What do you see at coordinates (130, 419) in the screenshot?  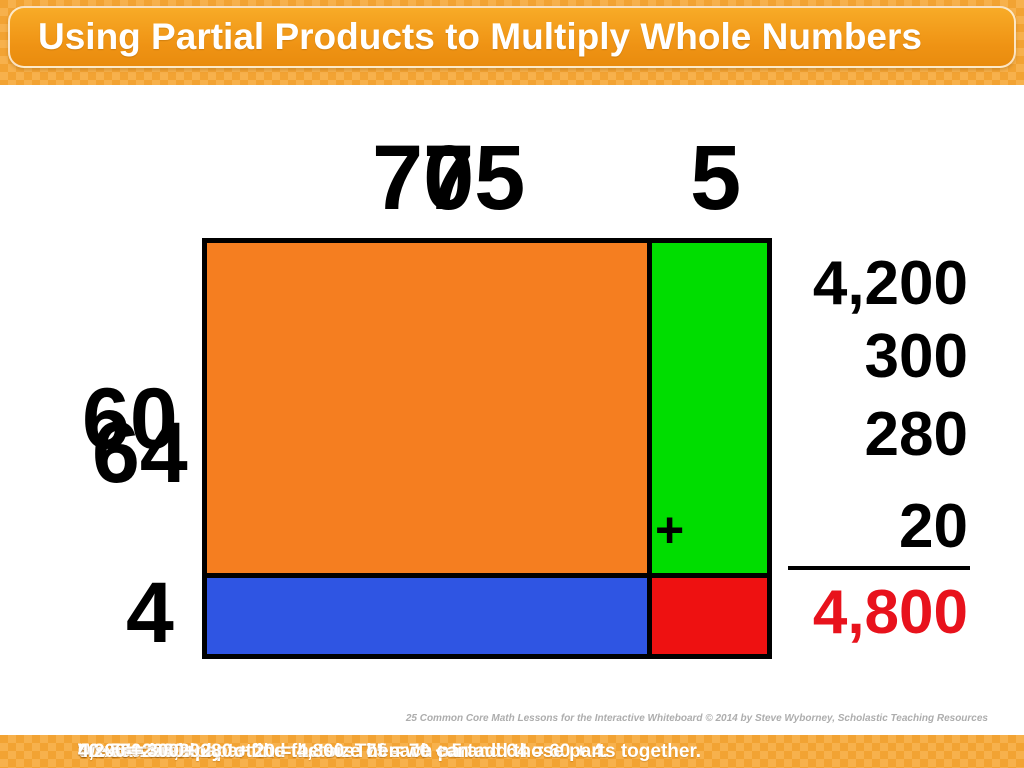 I see `left-factor-layer-60: 60` at bounding box center [130, 419].